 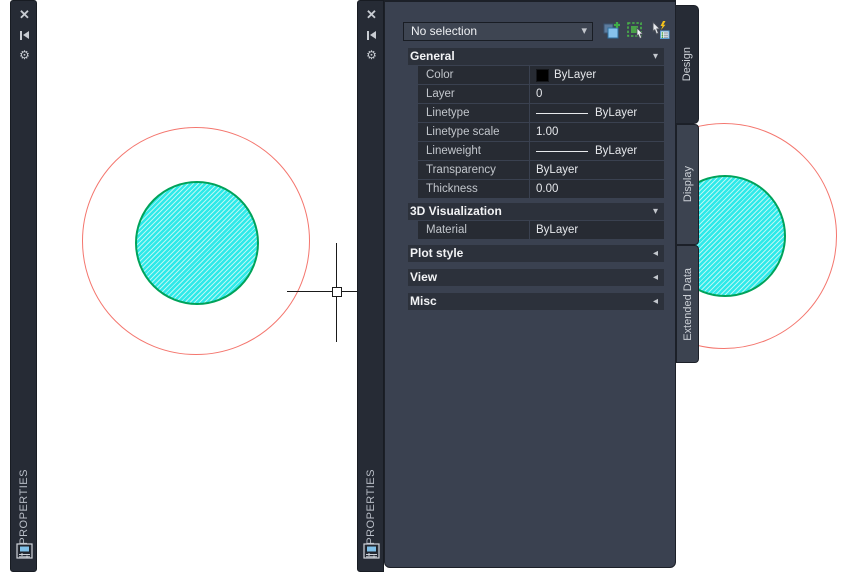 What do you see at coordinates (444, 31) in the screenshot?
I see `selection-dropdown-value: No selection` at bounding box center [444, 31].